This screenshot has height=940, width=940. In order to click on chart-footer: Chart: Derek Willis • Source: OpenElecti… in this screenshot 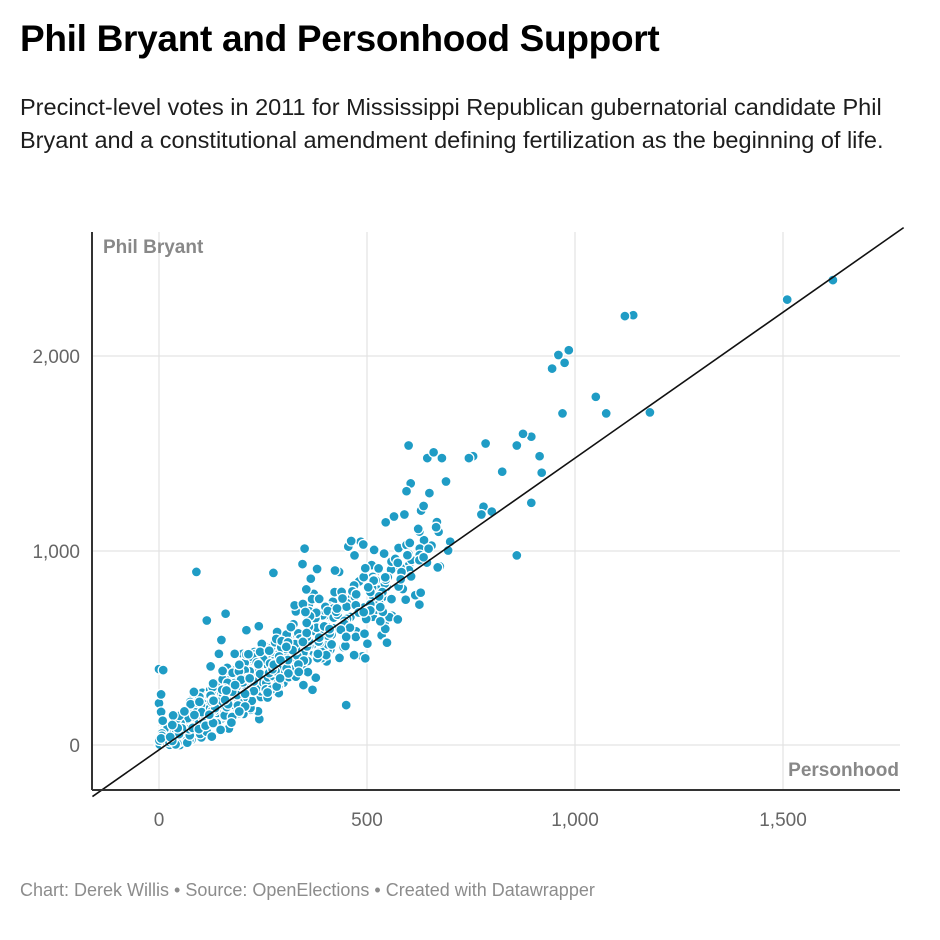, I will do `click(307, 890)`.